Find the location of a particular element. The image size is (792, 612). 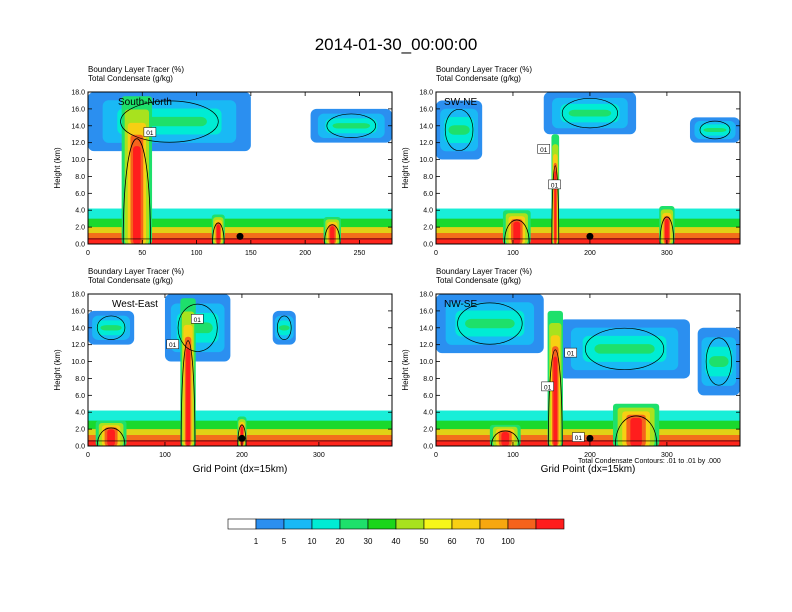

panel-label: West-East is located at coordinates (135, 304).